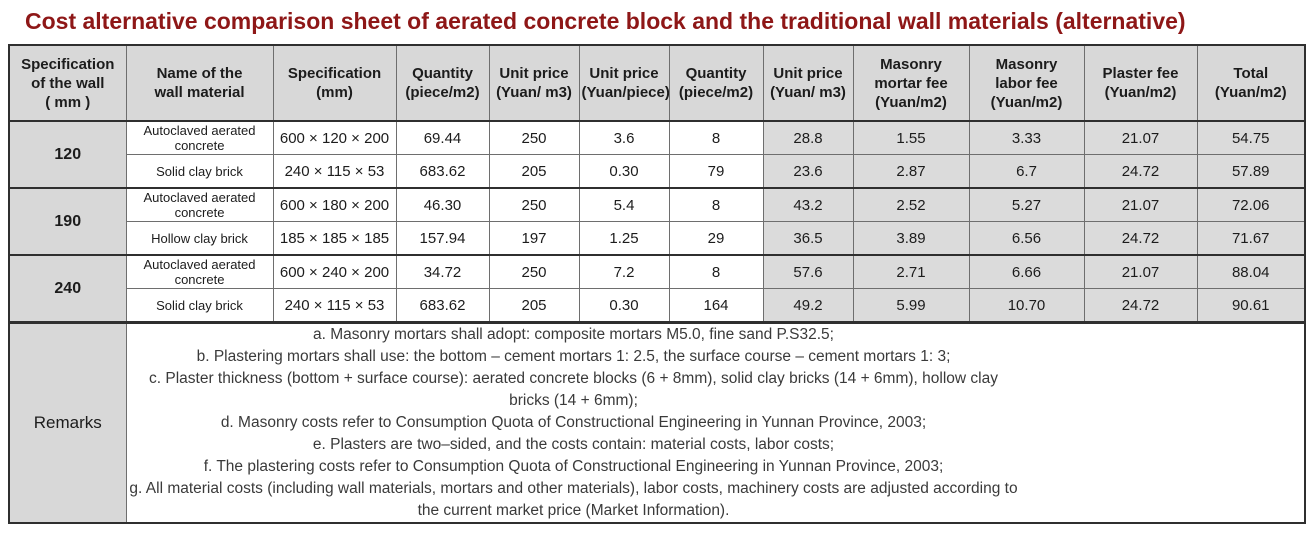  What do you see at coordinates (534, 83) in the screenshot?
I see `header-unit-price-m3: Unit price (Yuan/ m3)` at bounding box center [534, 83].